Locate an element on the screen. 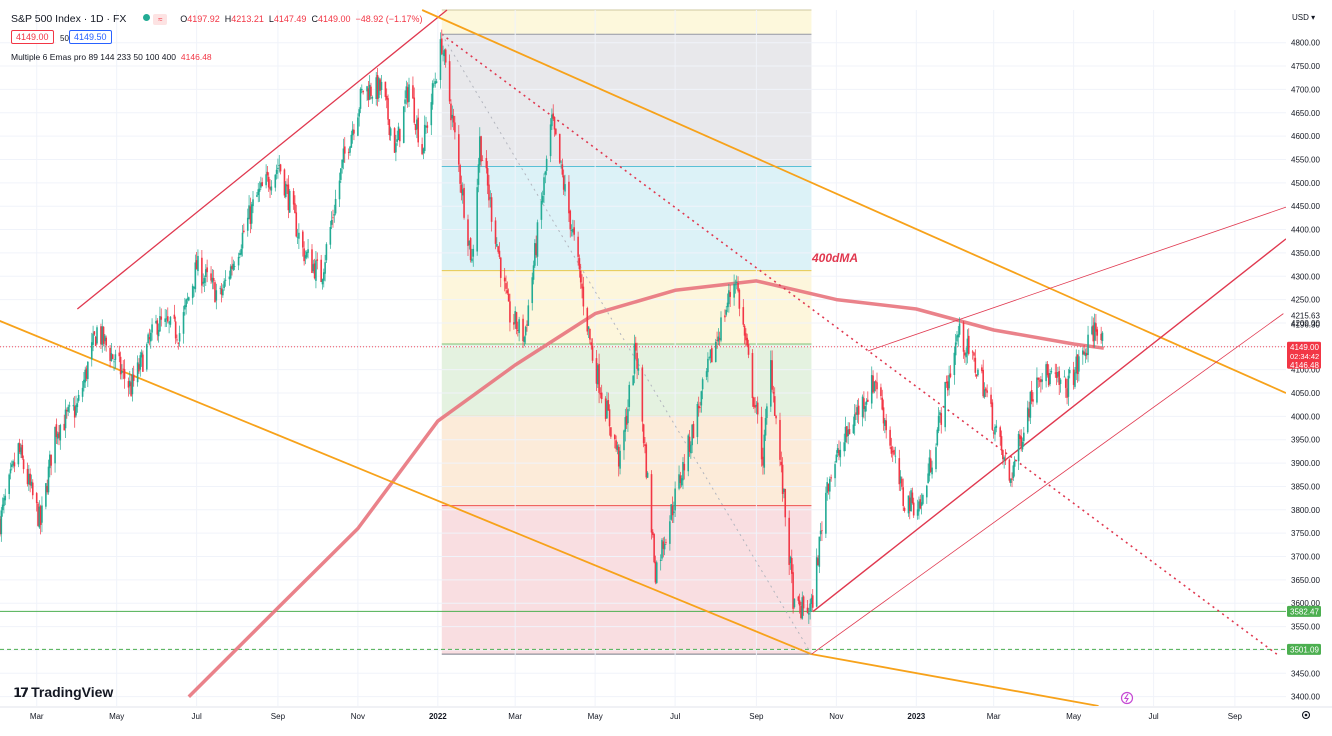 This screenshot has width=1332, height=736. symbol-title: S&P 500 Index · 1D · FX is located at coordinates (69, 19).